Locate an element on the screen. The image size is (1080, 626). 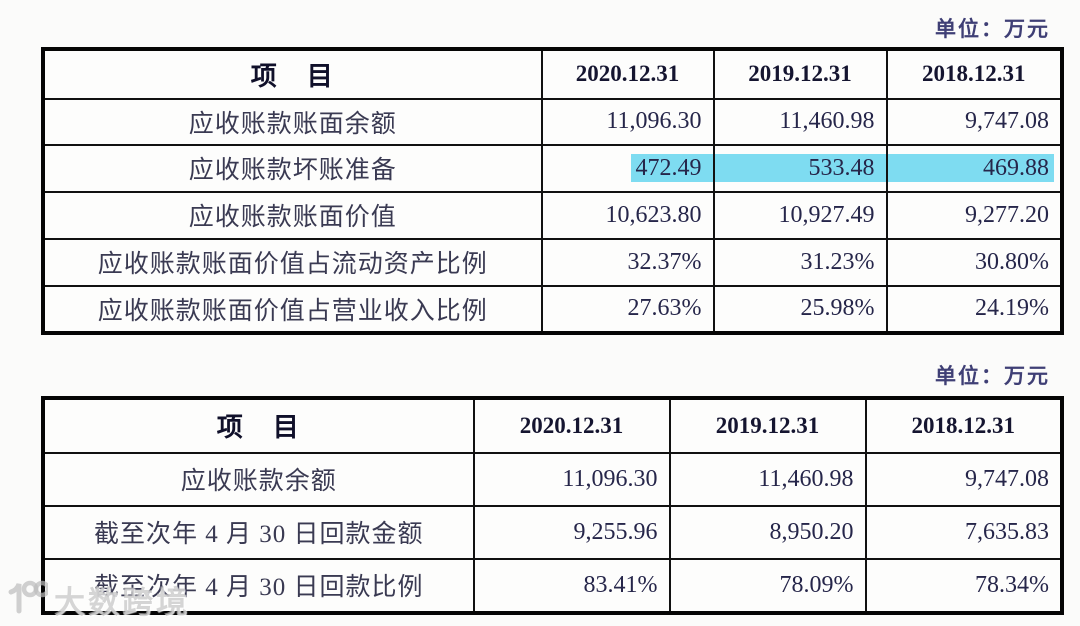
value-cell: 10,623.80 is located at coordinates (627, 215).